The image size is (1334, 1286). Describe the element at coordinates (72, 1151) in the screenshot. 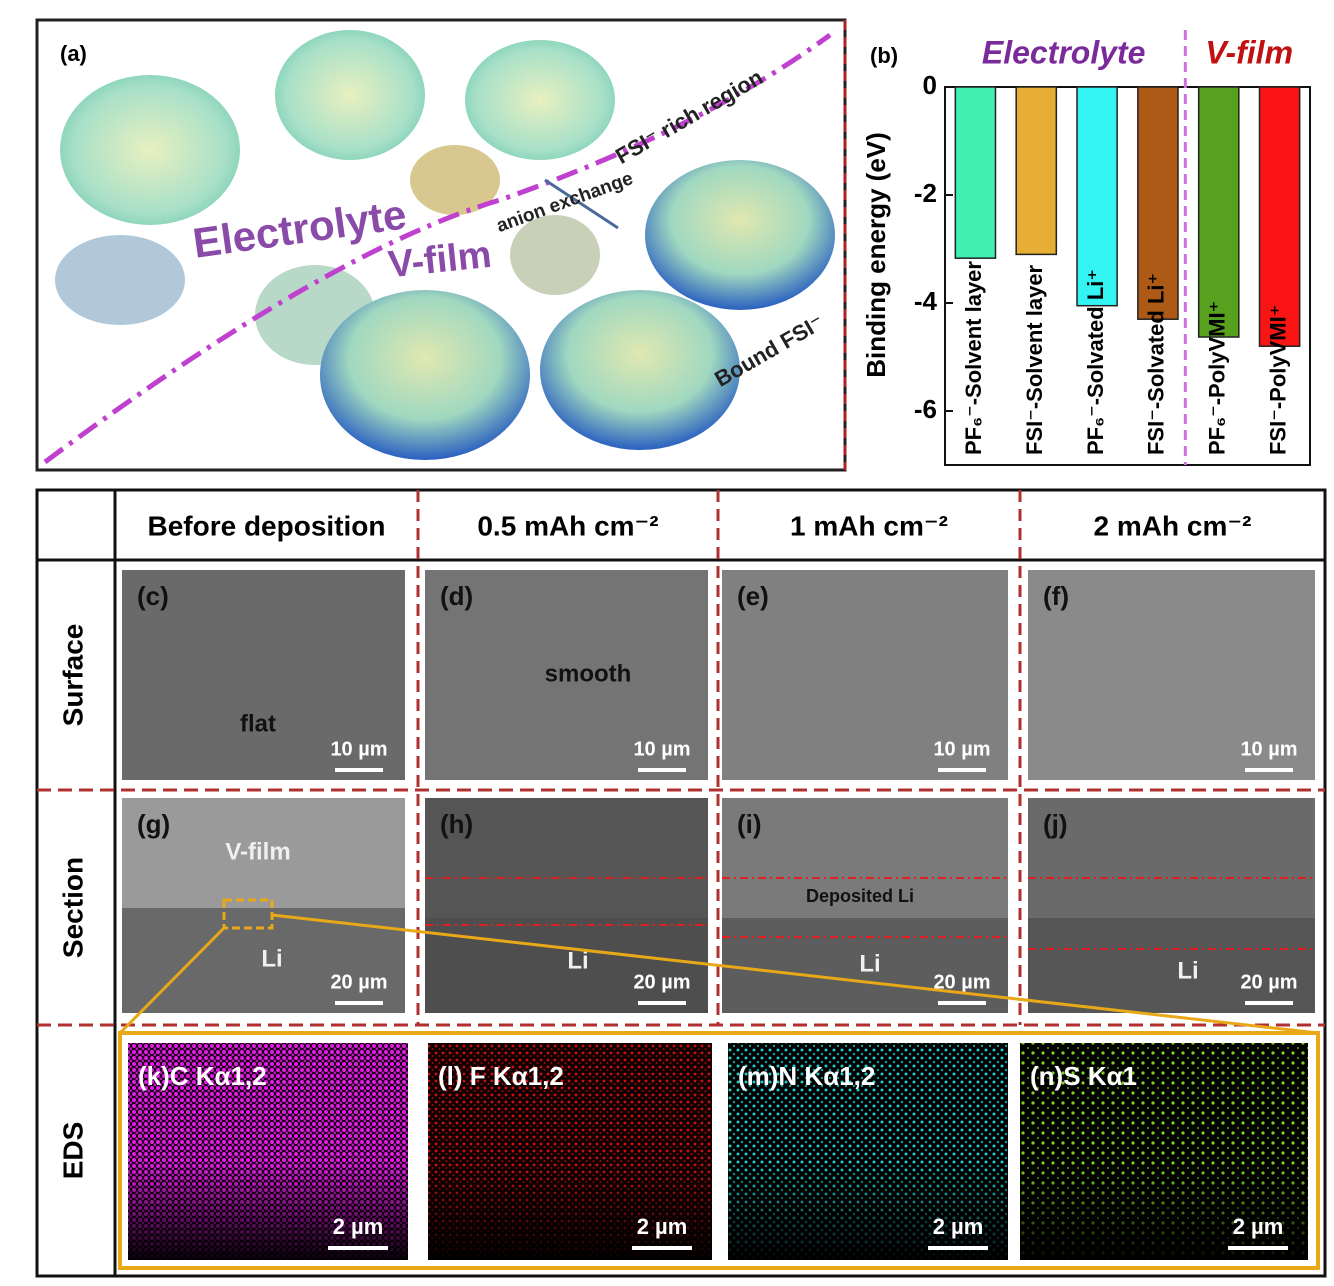

I see `row-header: EDS` at that location.